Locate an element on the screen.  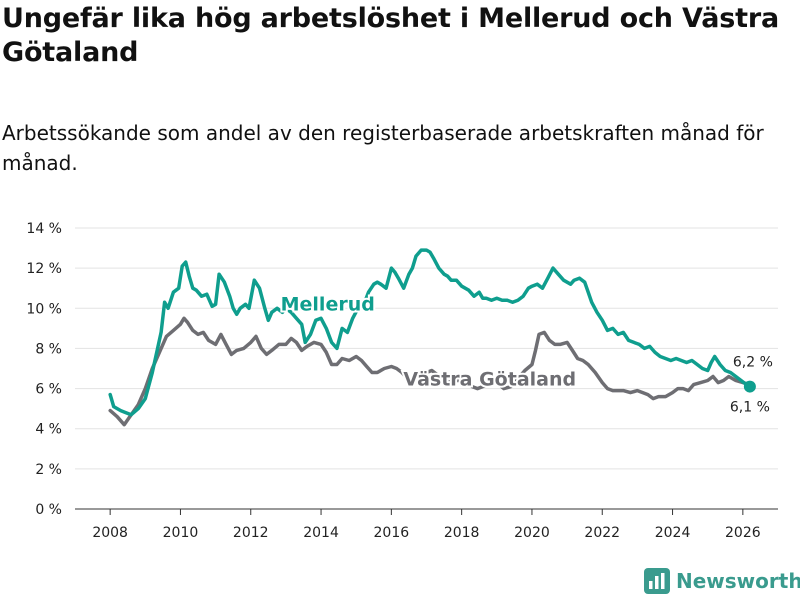
x-tick-label: 2020 is located at coordinates (532, 533).